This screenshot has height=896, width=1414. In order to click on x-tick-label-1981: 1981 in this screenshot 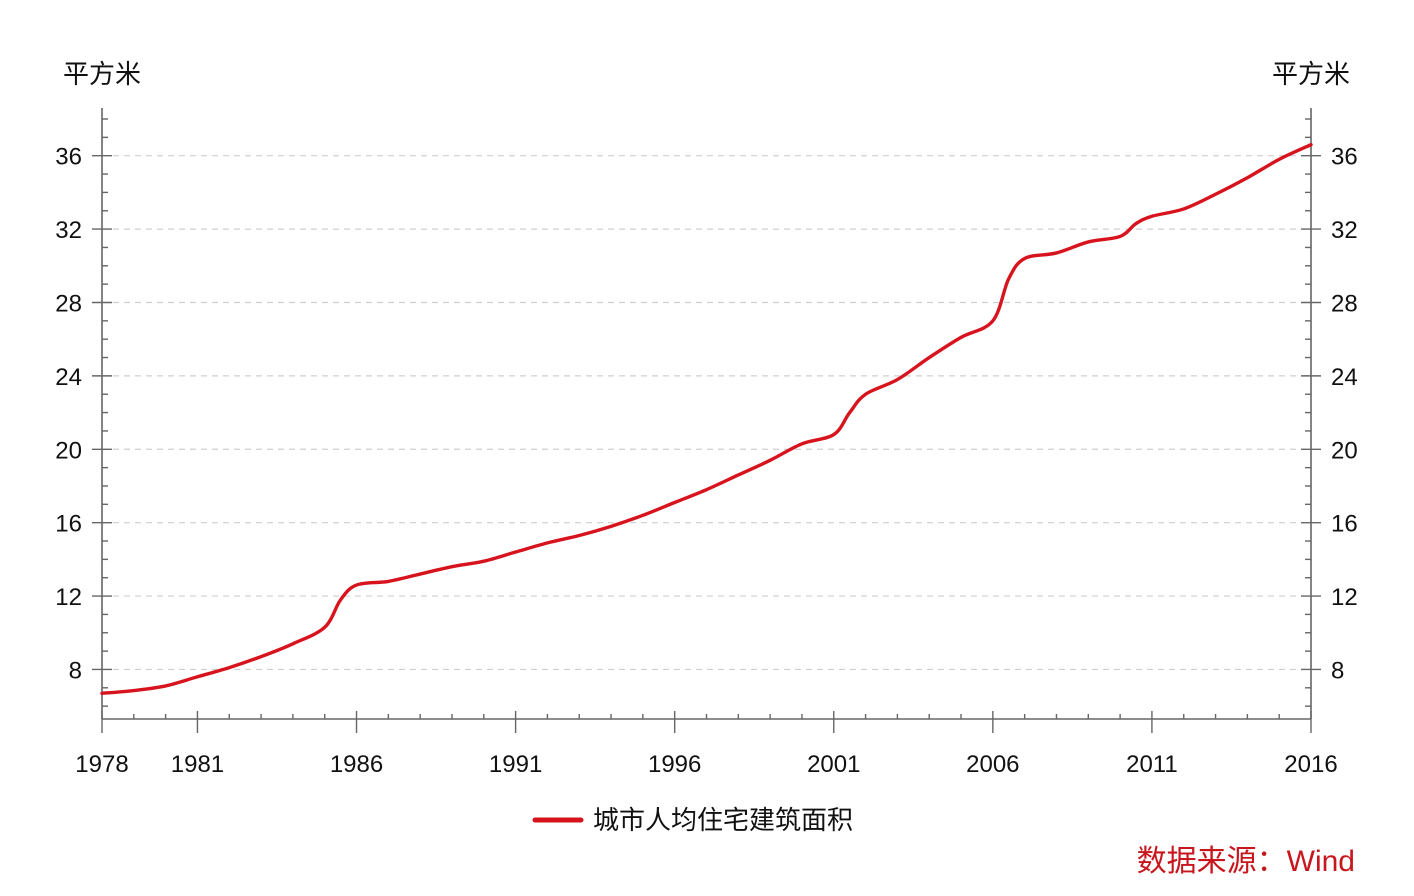, I will do `click(197, 764)`.